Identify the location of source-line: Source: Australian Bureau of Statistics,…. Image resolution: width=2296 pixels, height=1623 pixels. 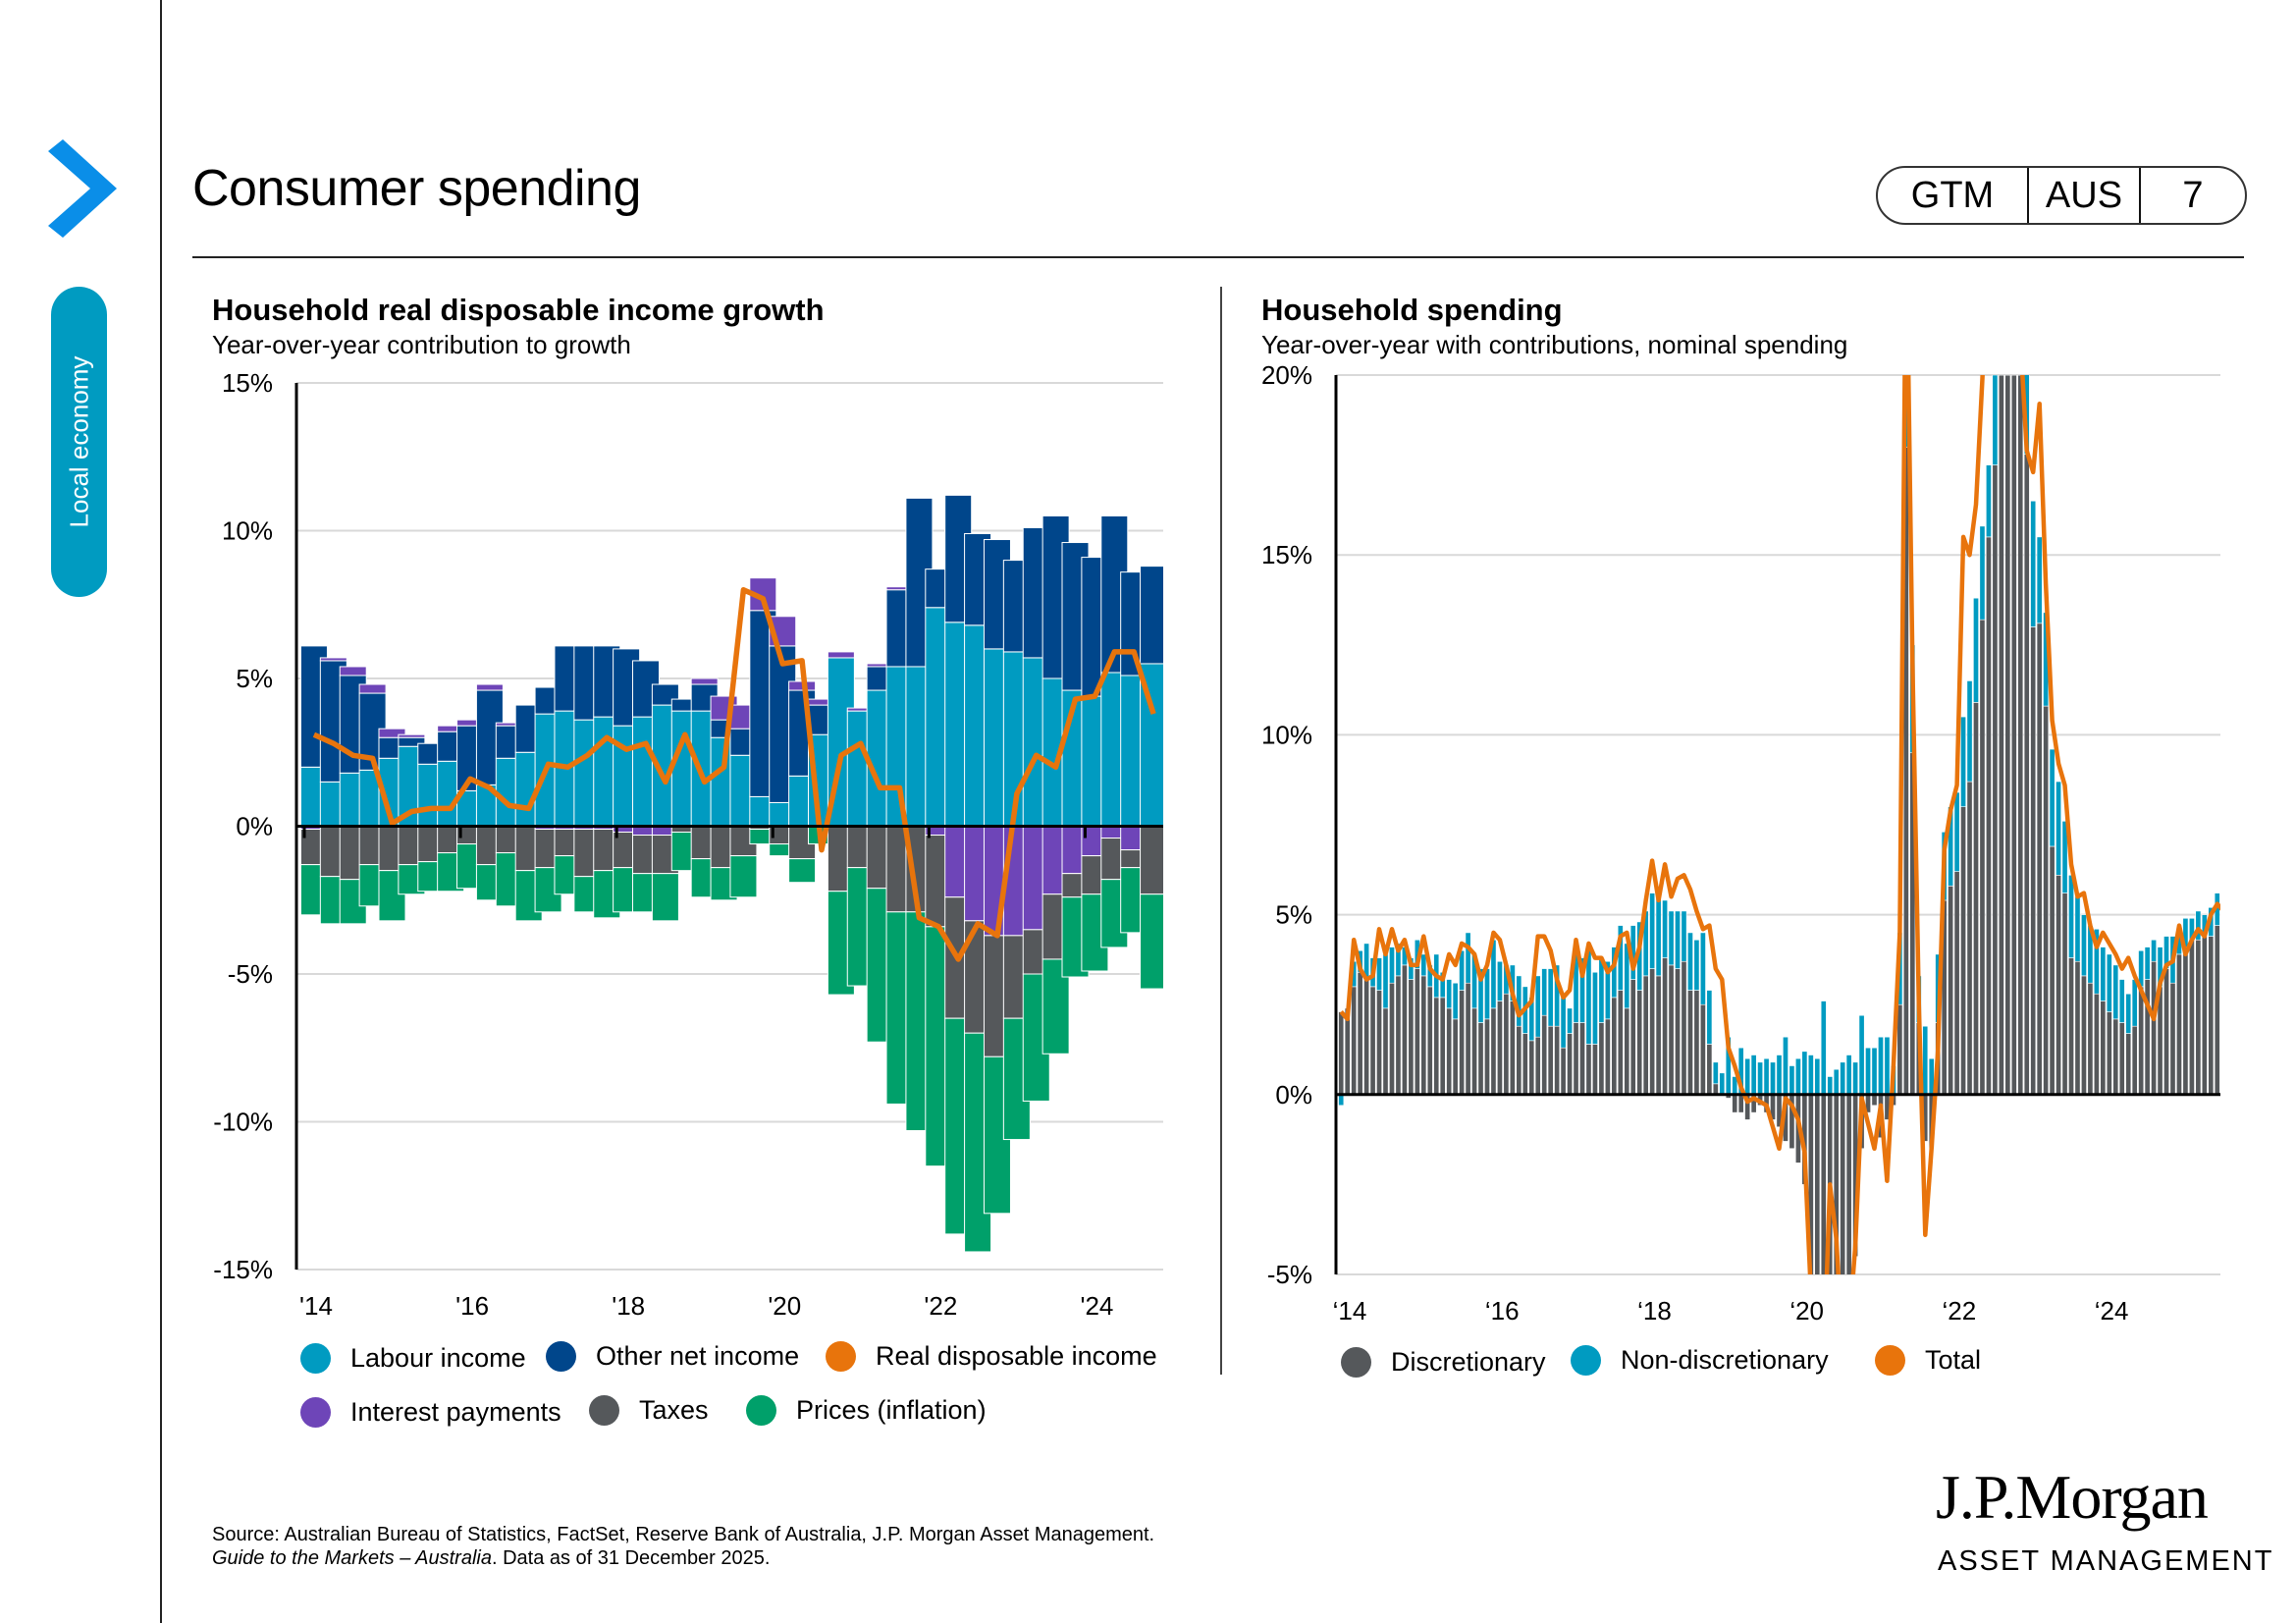
(683, 1534).